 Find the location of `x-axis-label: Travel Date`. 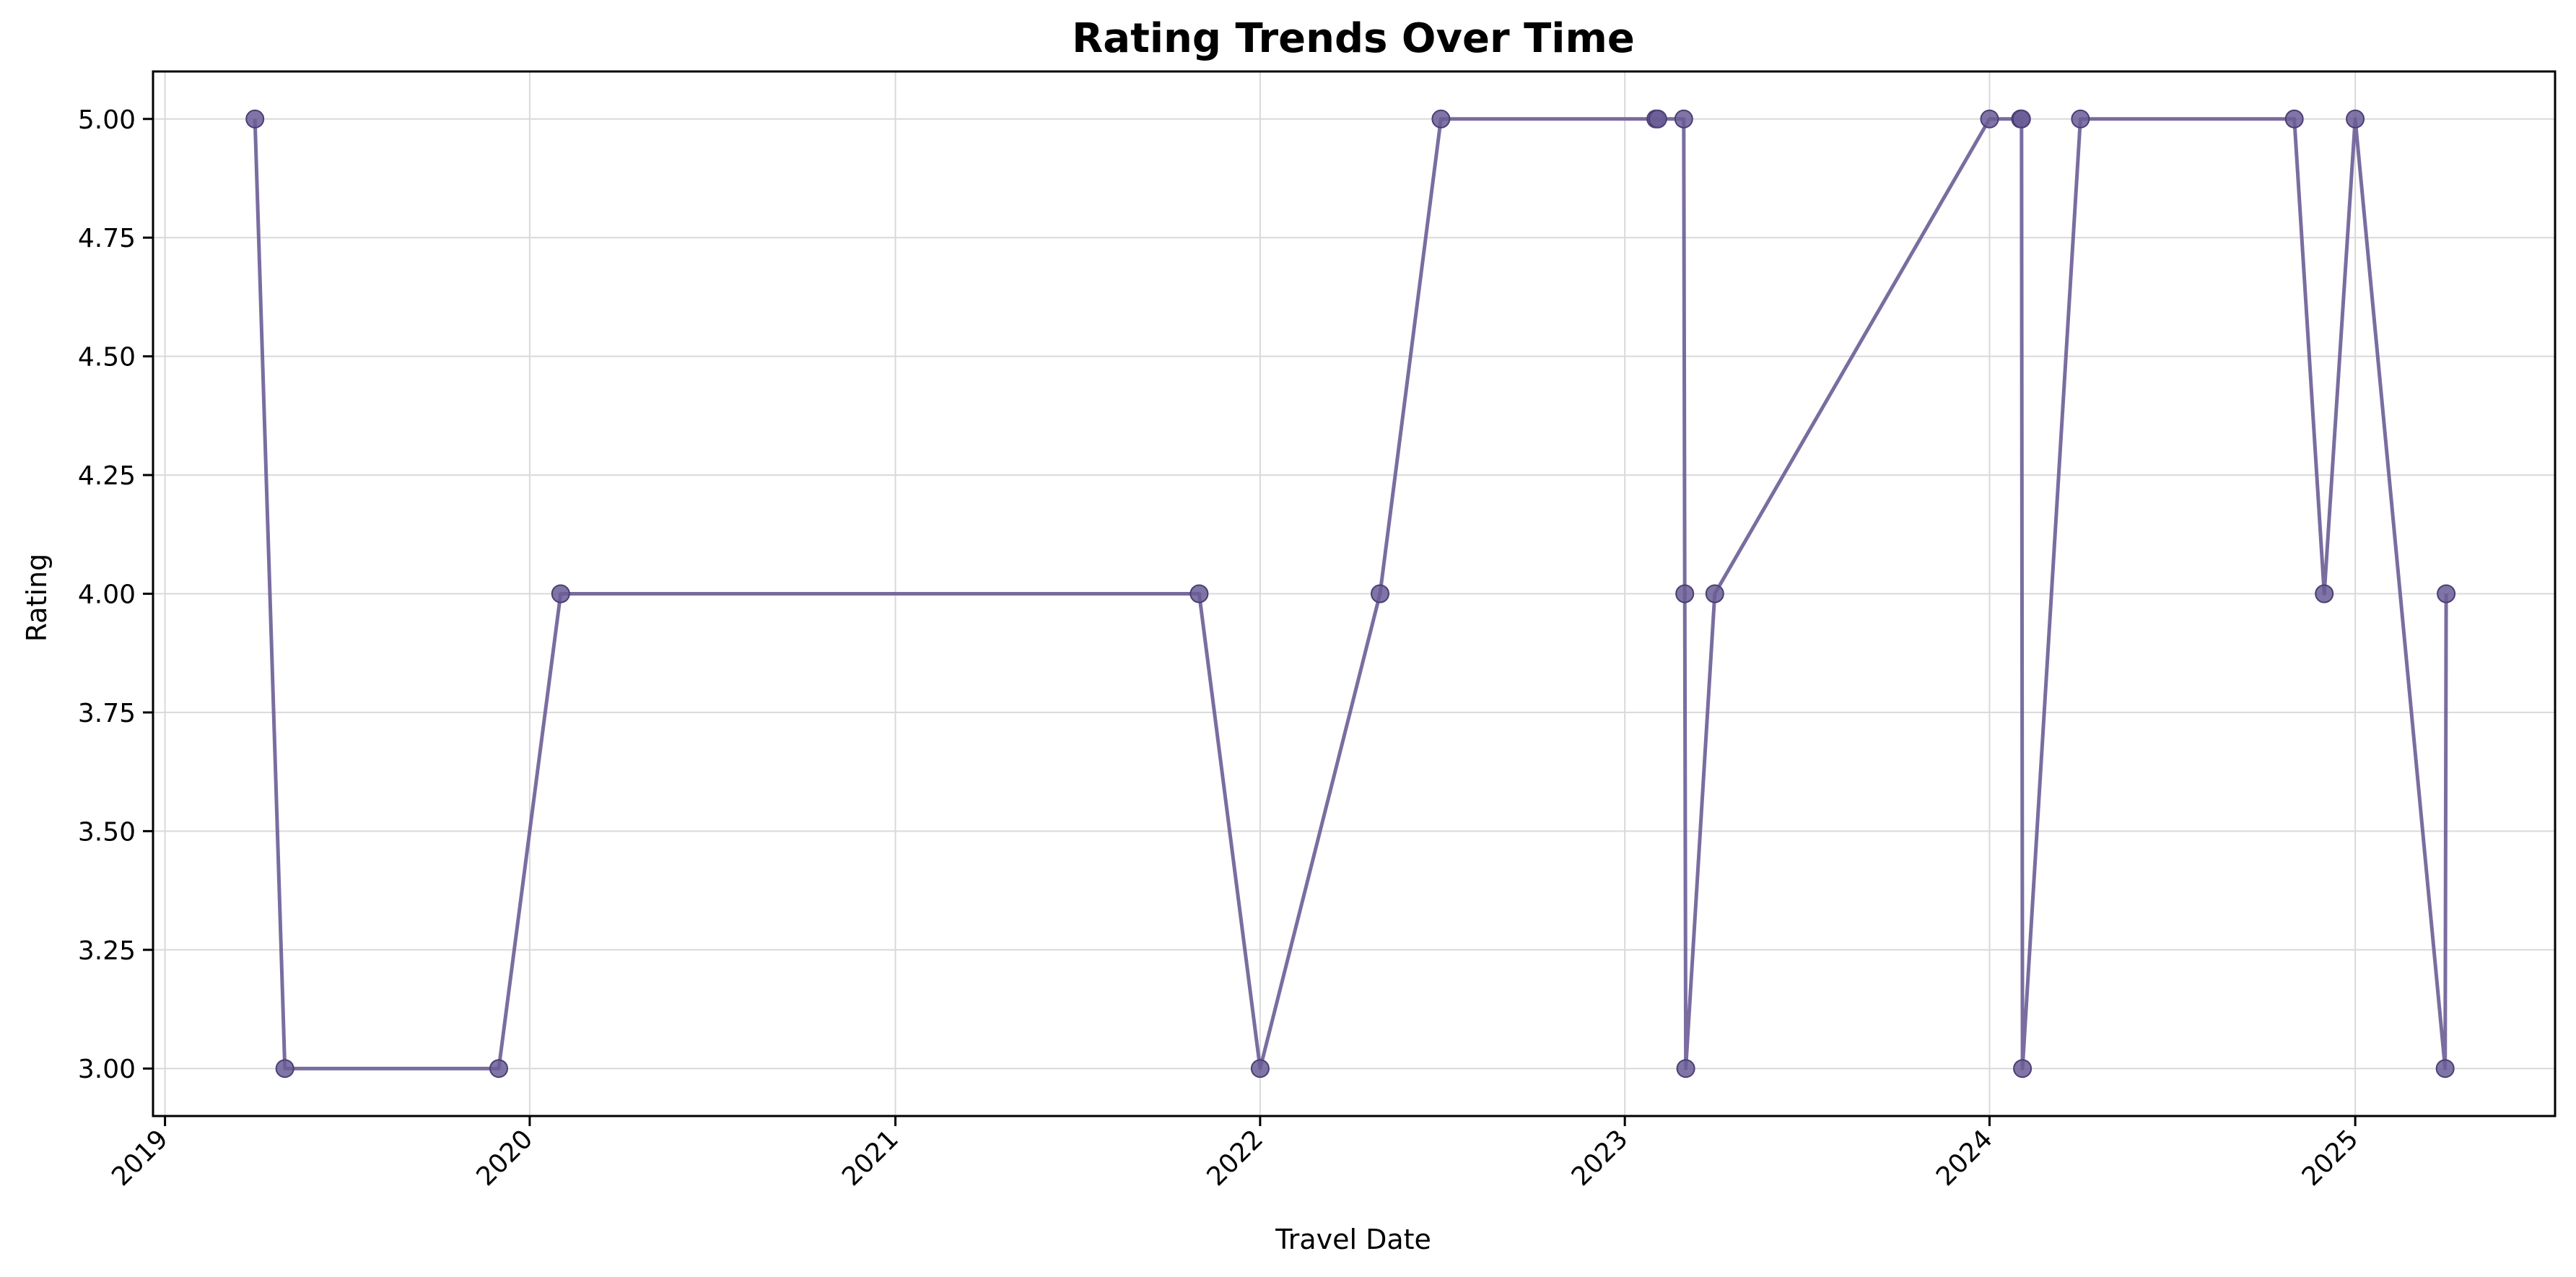

x-axis-label: Travel Date is located at coordinates (1353, 1239).